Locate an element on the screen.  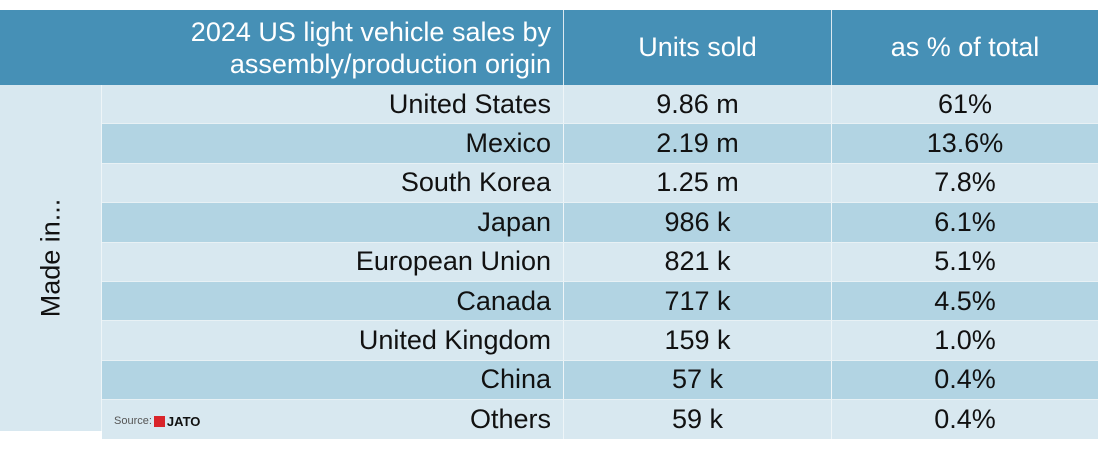
header-title-line2: assembly/production origin is located at coordinates (390, 63).